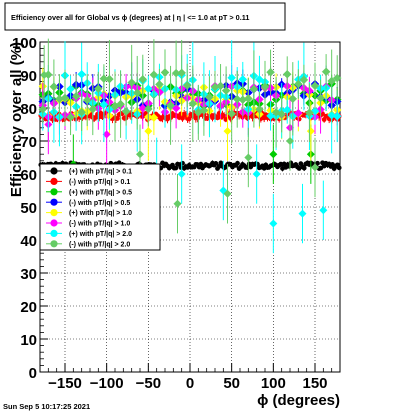 This screenshot has height=419, width=400. Describe the element at coordinates (28, 142) in the screenshot. I see `y-tick-label: 70` at that location.